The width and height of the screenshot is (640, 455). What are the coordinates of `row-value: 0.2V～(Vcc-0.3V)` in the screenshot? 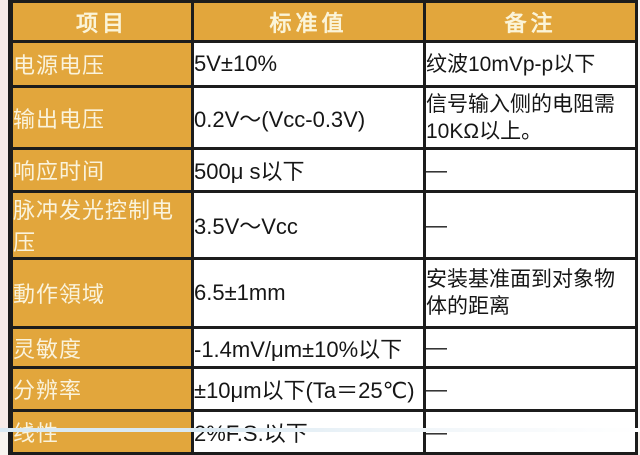 It's located at (308, 117).